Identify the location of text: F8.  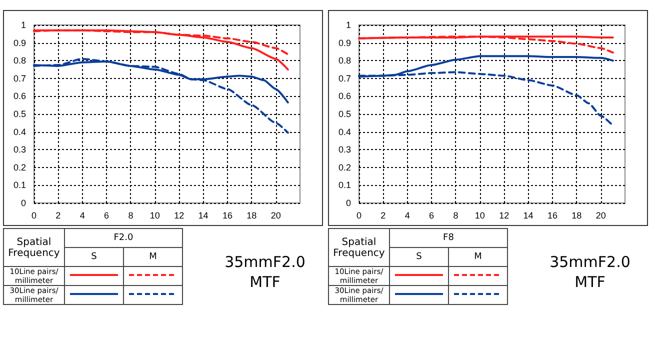
(449, 238).